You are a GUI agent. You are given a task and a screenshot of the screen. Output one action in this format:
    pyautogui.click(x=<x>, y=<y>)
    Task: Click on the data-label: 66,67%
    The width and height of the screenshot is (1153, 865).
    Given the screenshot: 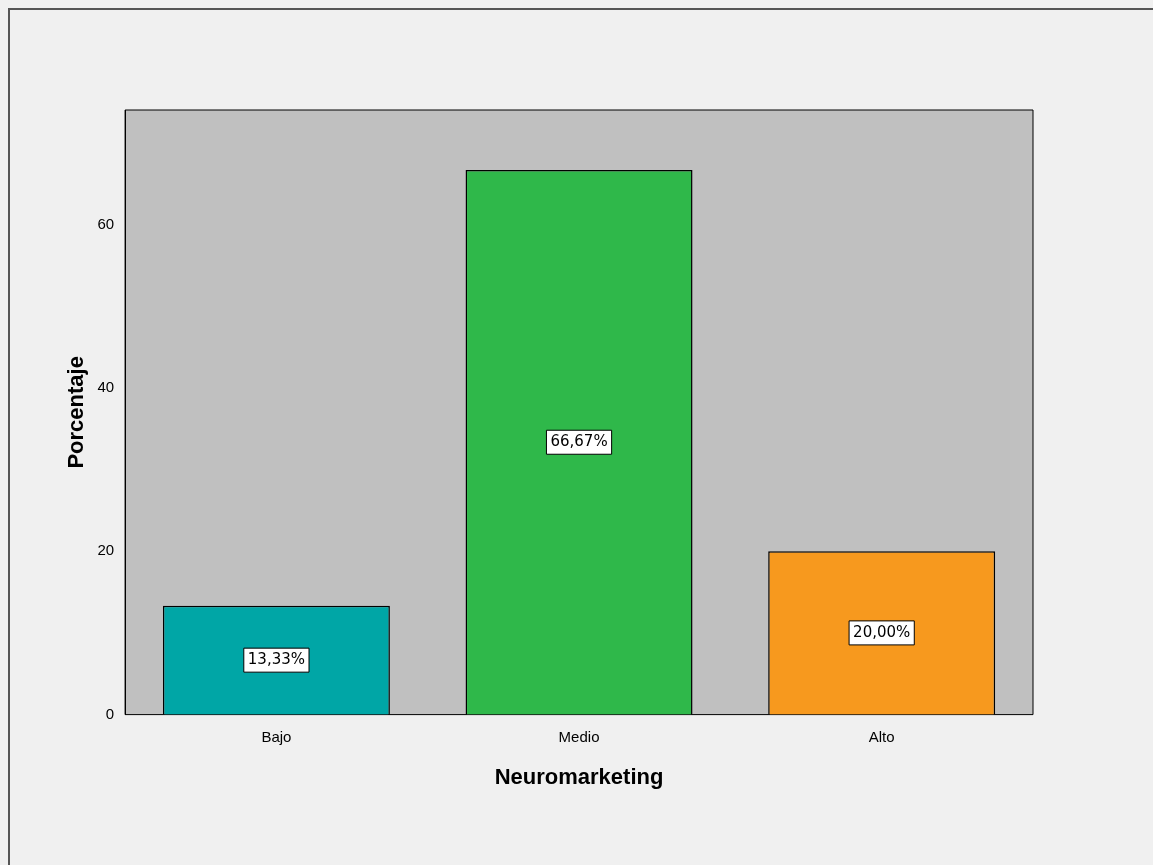 What is the action you would take?
    pyautogui.click(x=579, y=441)
    